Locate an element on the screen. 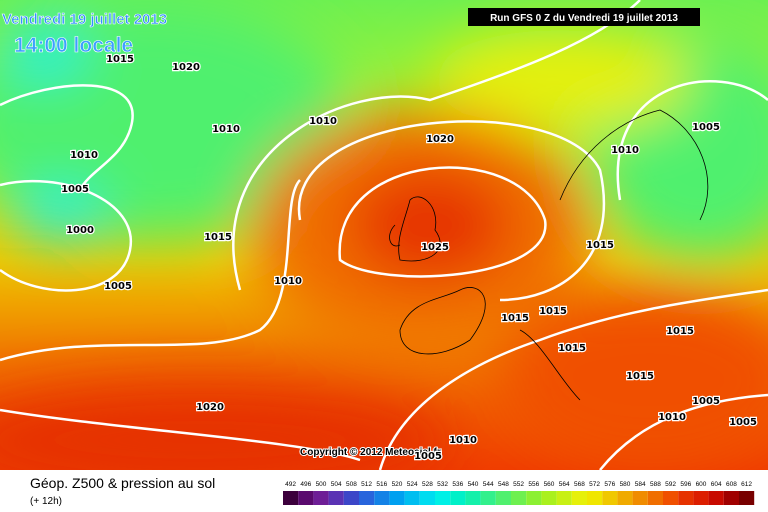 The image size is (768, 512). scale-label: 560 is located at coordinates (549, 484).